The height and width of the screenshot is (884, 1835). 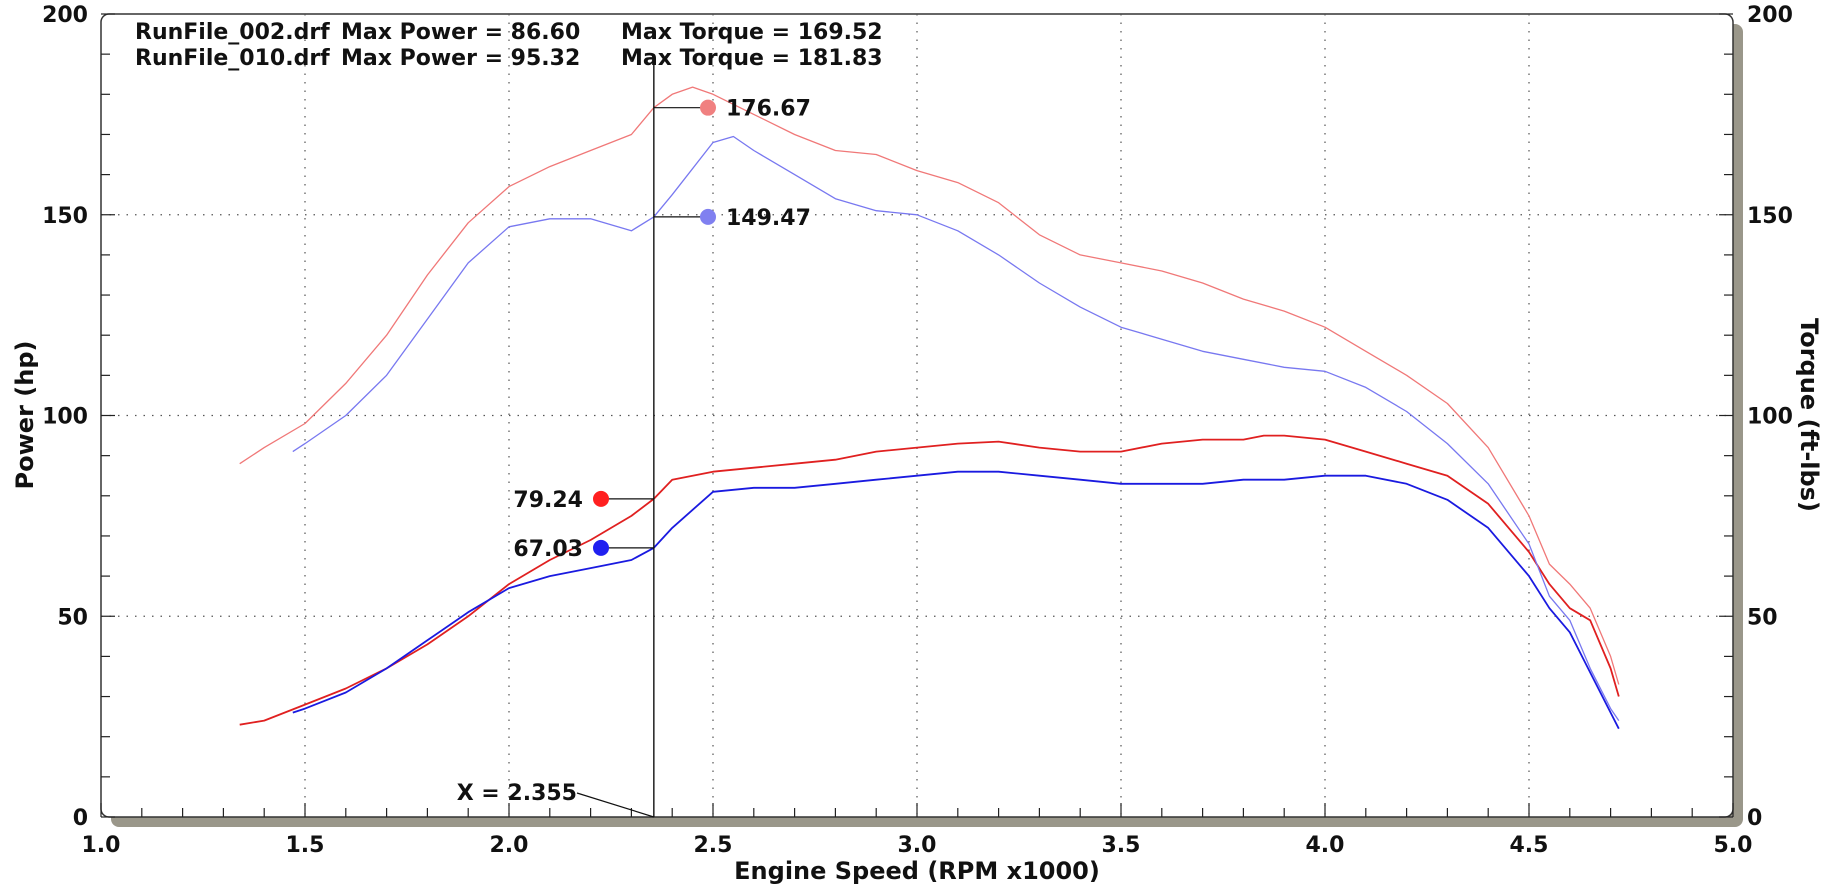 What do you see at coordinates (460, 32) in the screenshot?
I see `header-power-1: Max Power = 86.60` at bounding box center [460, 32].